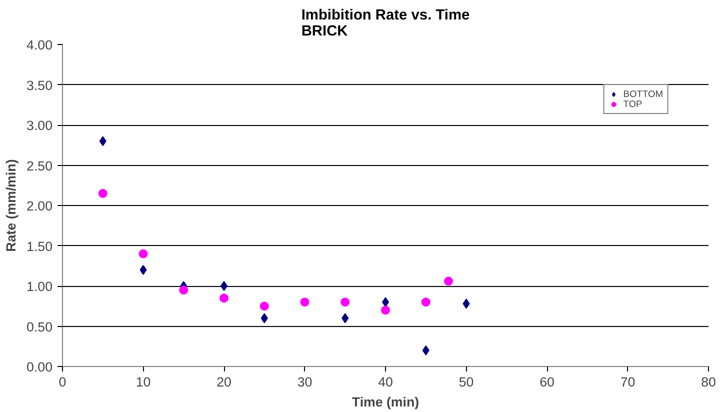  I want to click on y-tick-label: 4.00, so click(39, 45).